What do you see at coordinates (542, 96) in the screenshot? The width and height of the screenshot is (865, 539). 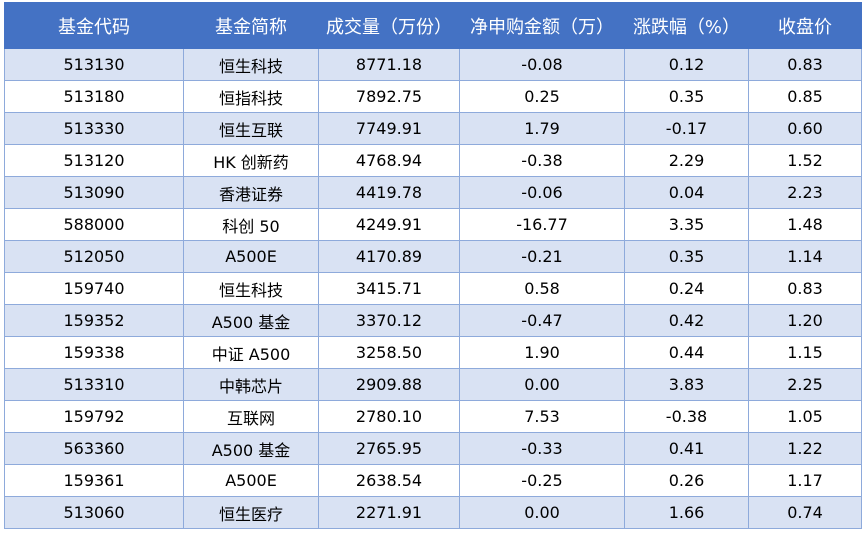 I see `cell-net-subscription: 0.25` at bounding box center [542, 96].